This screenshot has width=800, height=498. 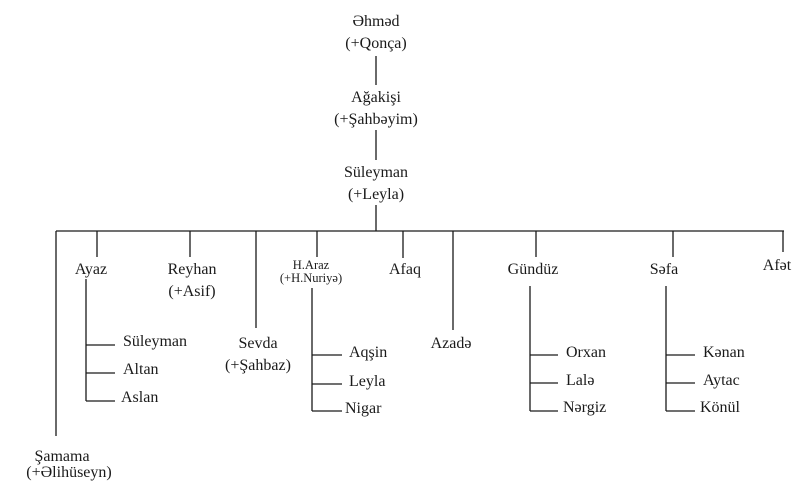 I want to click on grandchild-name: Aytac, so click(x=721, y=380).